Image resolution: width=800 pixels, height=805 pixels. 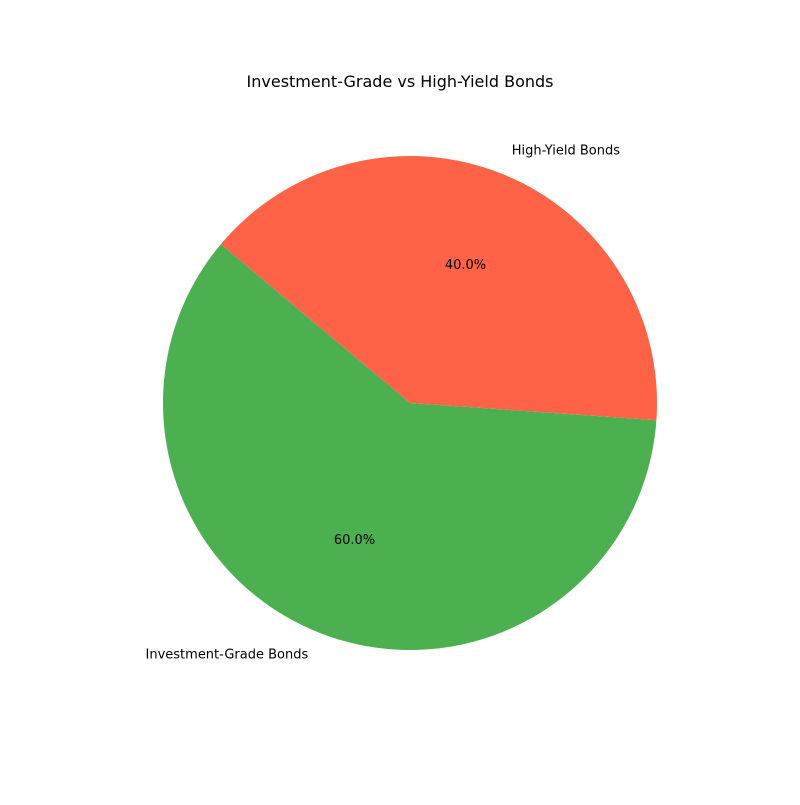 I want to click on pie-percent-label-1: 40.0%, so click(x=465, y=265).